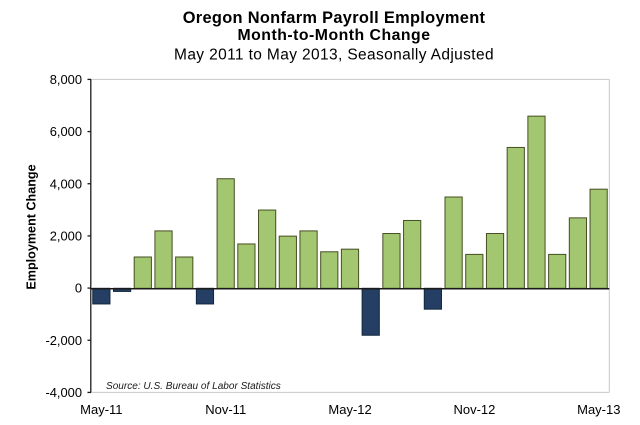 Image resolution: width=640 pixels, height=425 pixels. What do you see at coordinates (66, 183) in the screenshot?
I see `svg-text: 4,000` at bounding box center [66, 183].